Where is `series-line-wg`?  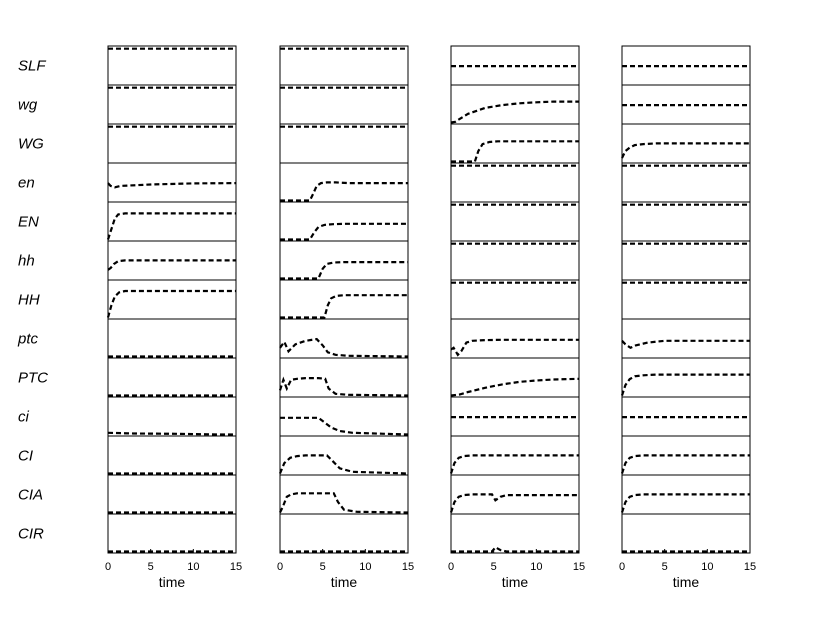
series-line-wg is located at coordinates (514, 112).